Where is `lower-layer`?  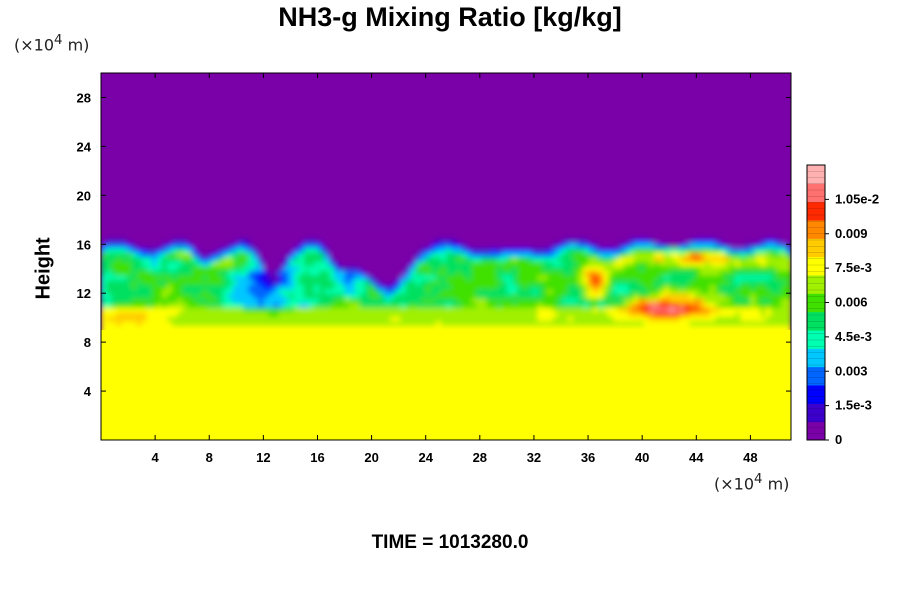 lower-layer is located at coordinates (446, 384).